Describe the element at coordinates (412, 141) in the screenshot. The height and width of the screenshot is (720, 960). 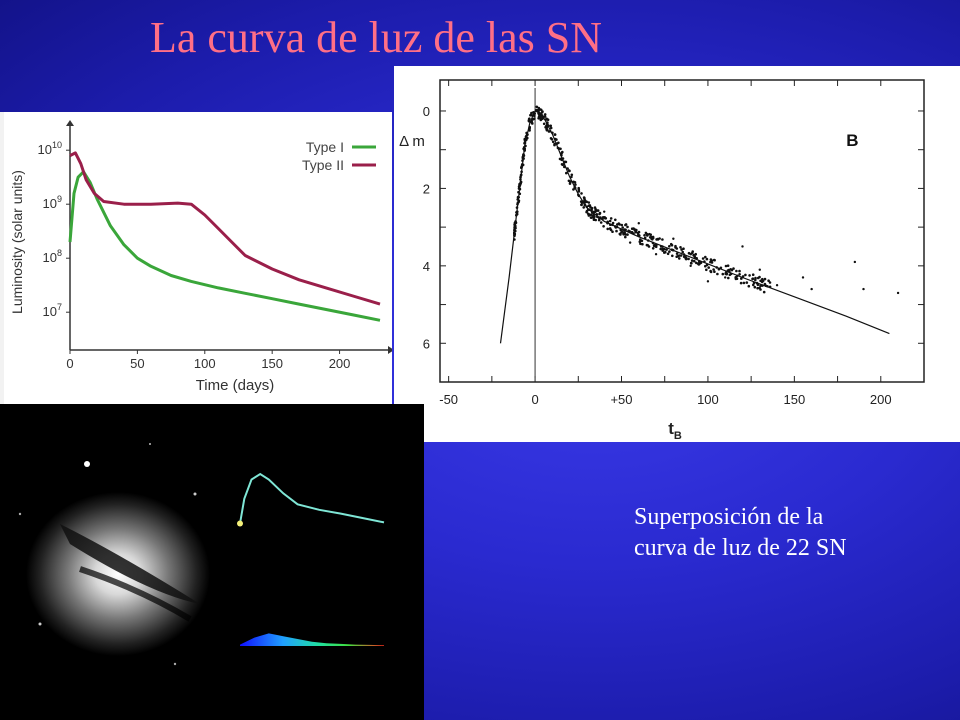
I see `y-axis-label: Δ m` at that location.